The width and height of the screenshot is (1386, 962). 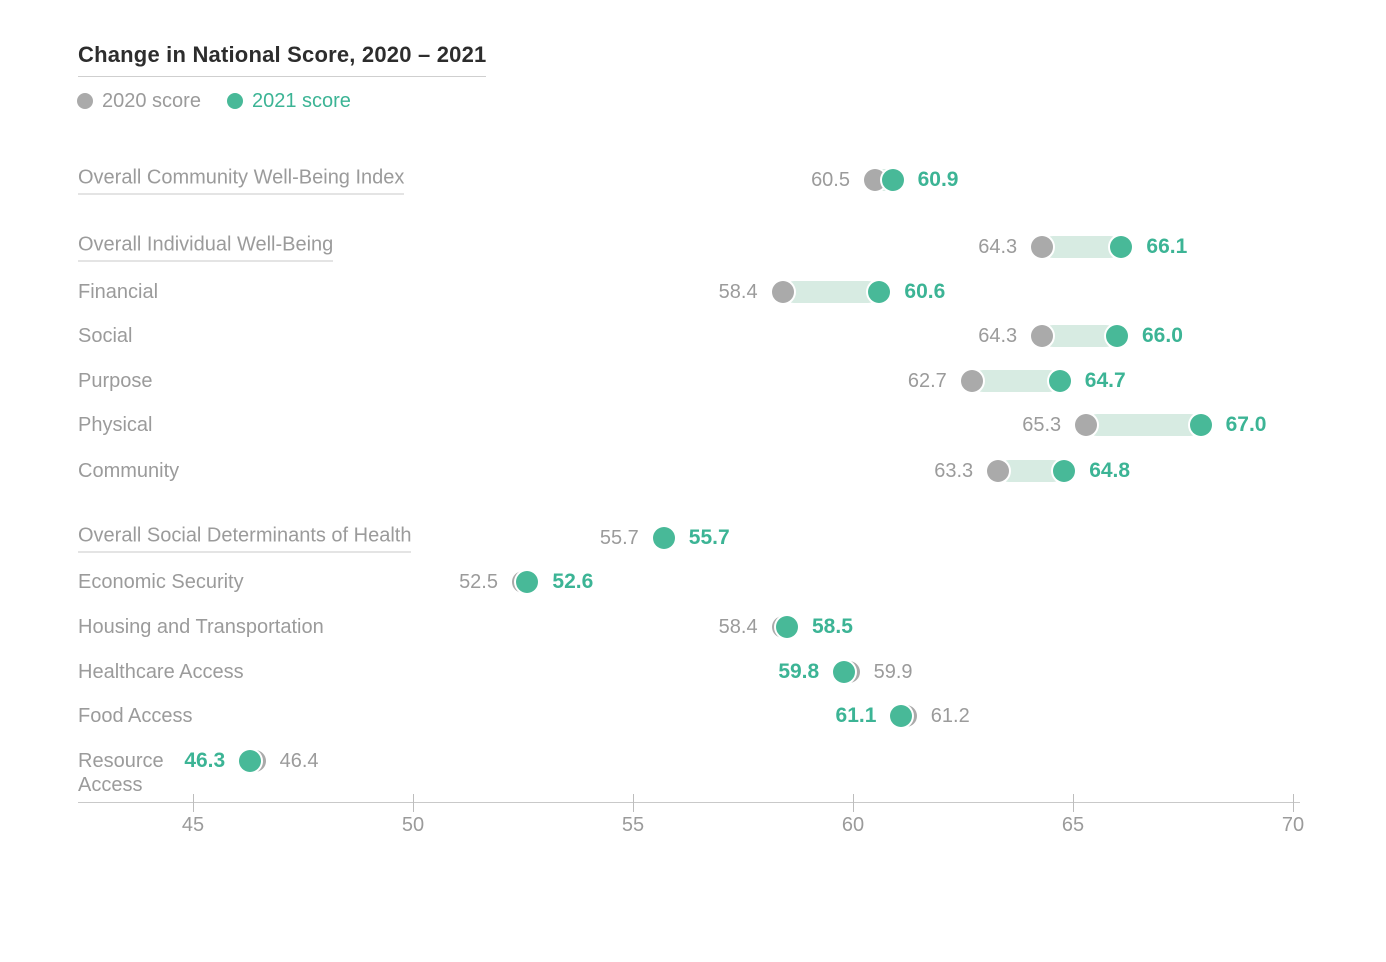 What do you see at coordinates (1079, 336) in the screenshot?
I see `change-band-social` at bounding box center [1079, 336].